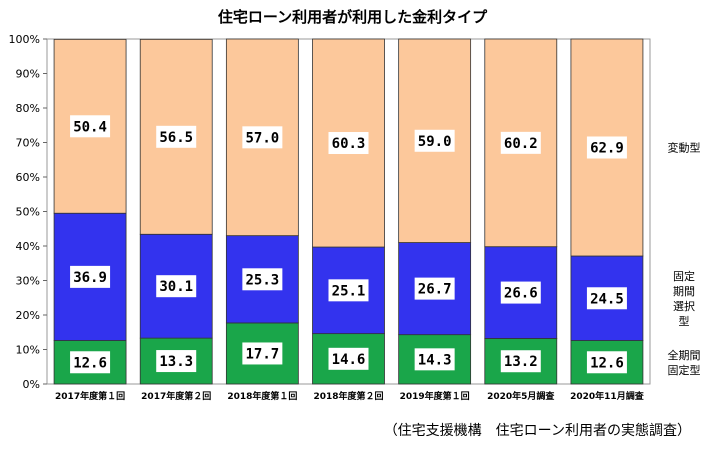 The width and height of the screenshot is (705, 450). What do you see at coordinates (28, 177) in the screenshot?
I see `y-tick-label: 60%` at bounding box center [28, 177].